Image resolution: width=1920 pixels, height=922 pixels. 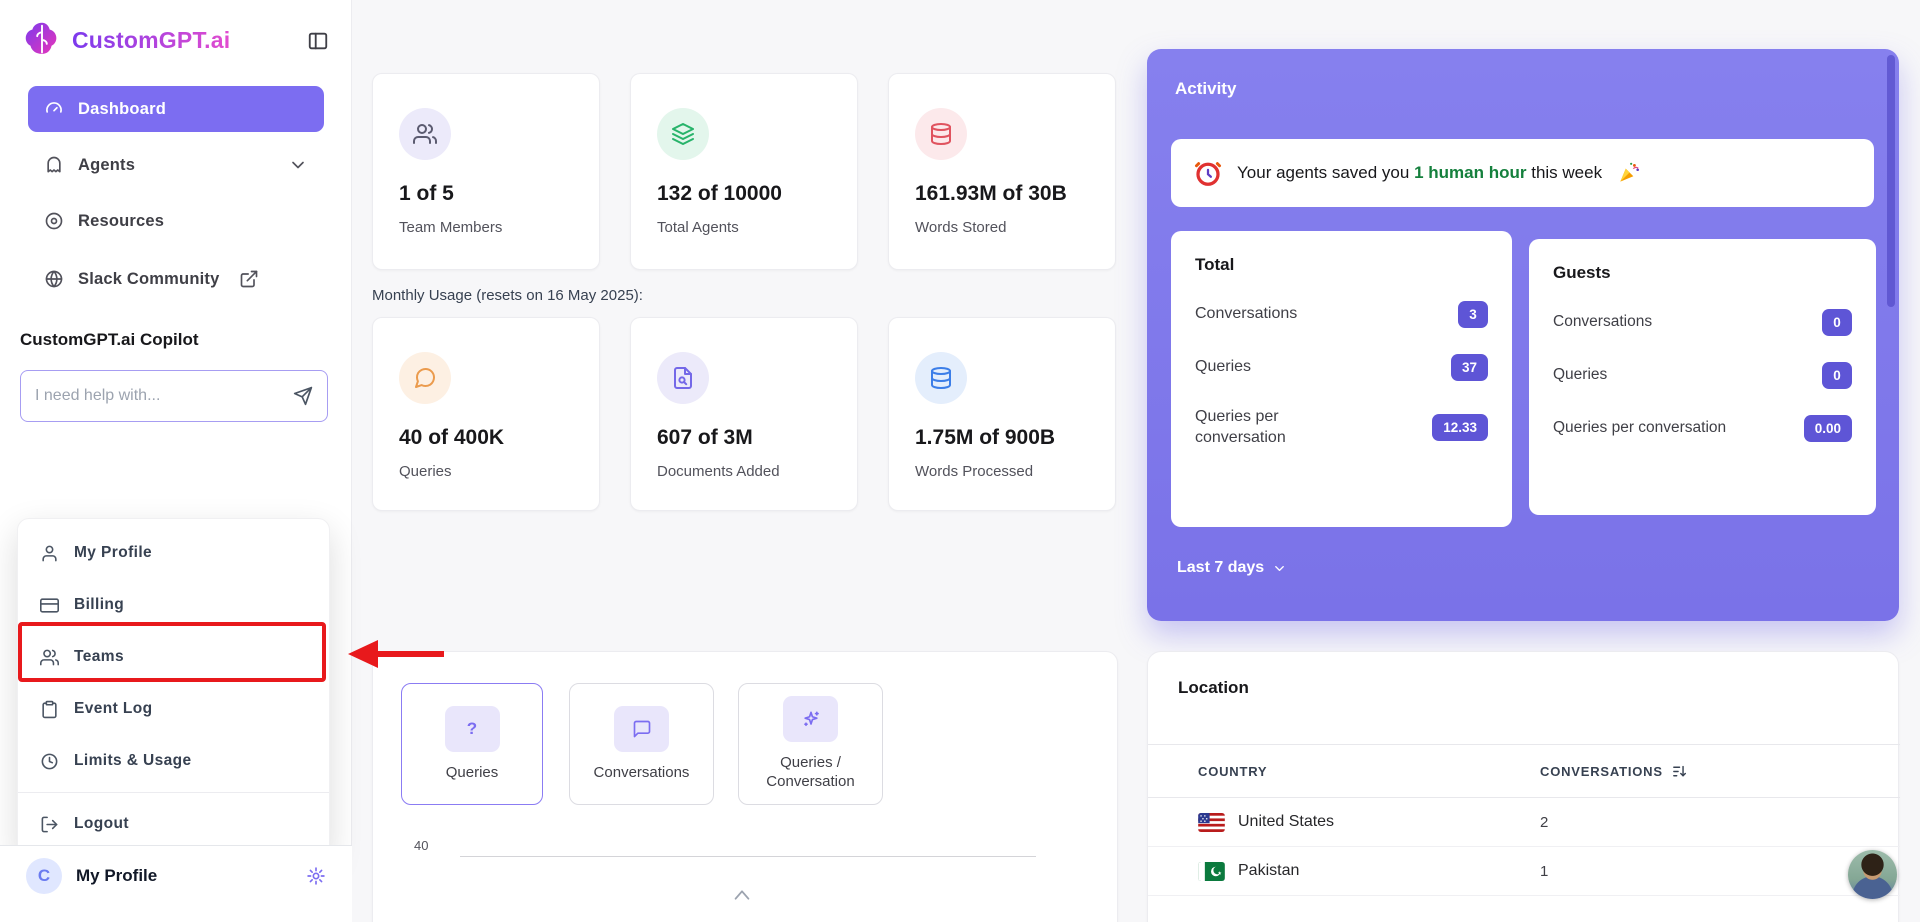 I want to click on user-icon, so click(x=49, y=553).